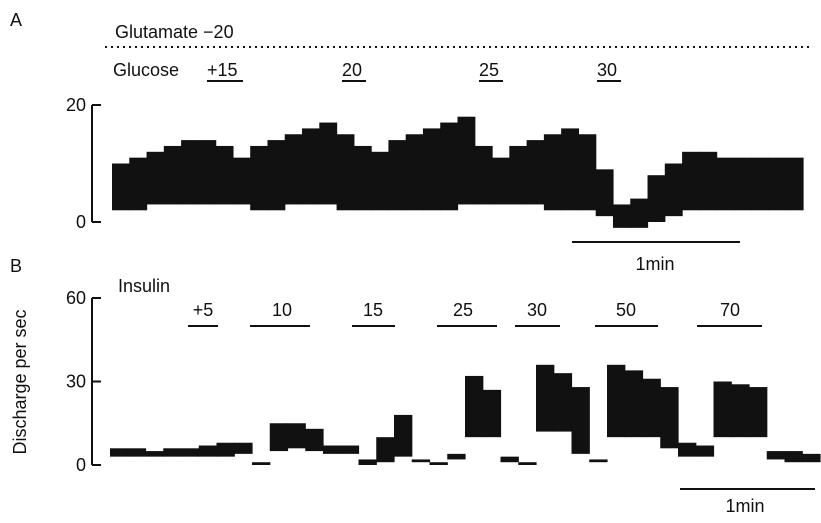 This screenshot has height=523, width=821. Describe the element at coordinates (203, 310) in the screenshot. I see `annotation: +5` at that location.